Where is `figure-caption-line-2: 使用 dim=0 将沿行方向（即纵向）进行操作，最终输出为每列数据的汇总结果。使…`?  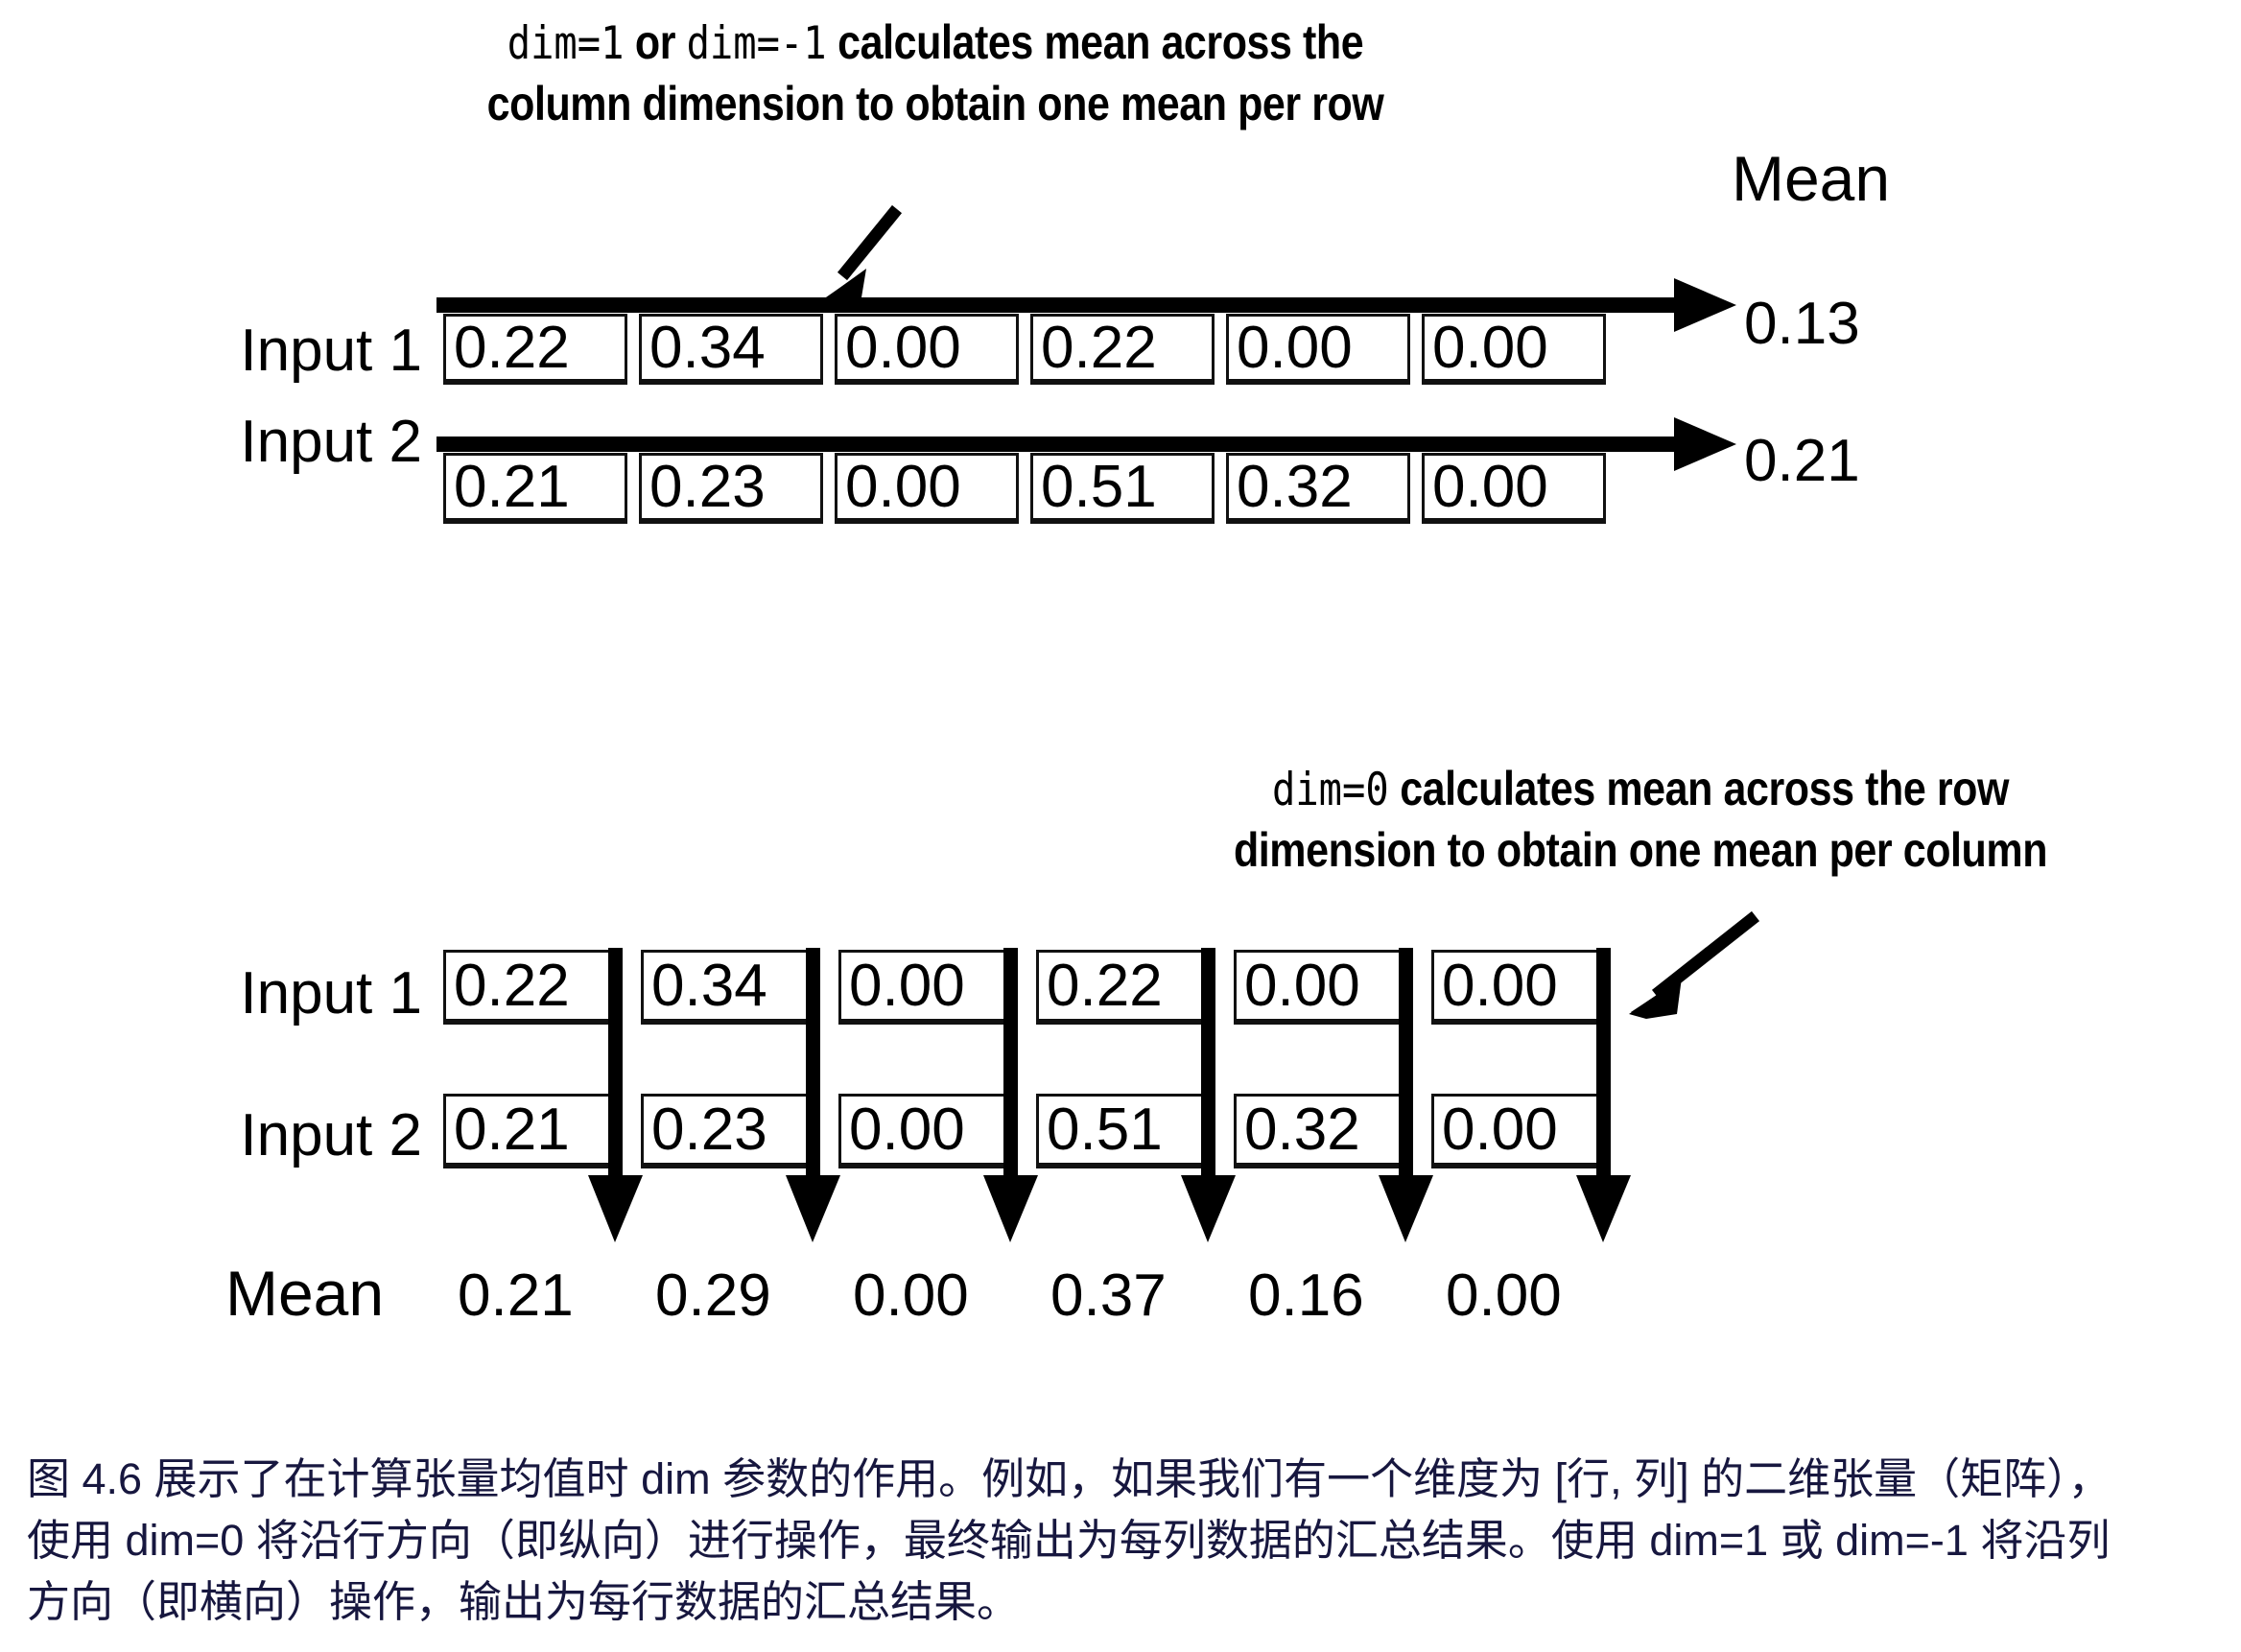
figure-caption-line-2: 使用 dim=0 将沿行方向（即纵向）进行操作，最终输出为每列数据的汇总结果。使… is located at coordinates (1069, 1540).